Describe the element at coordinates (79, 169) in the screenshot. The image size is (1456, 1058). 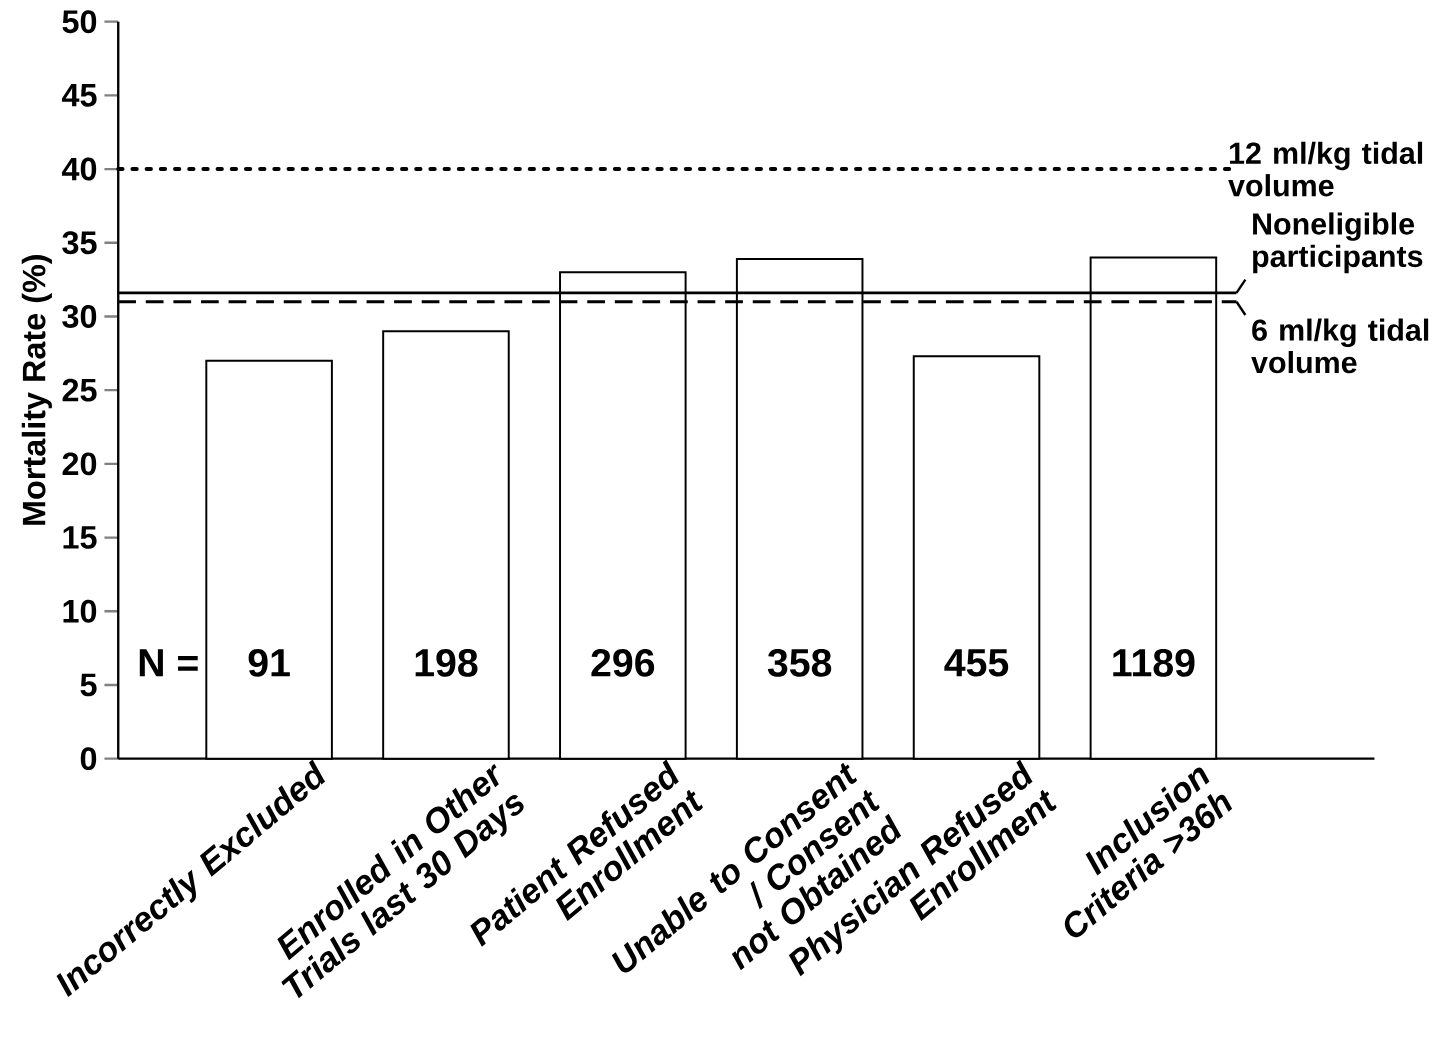
I see `y-tick-label: 40` at that location.